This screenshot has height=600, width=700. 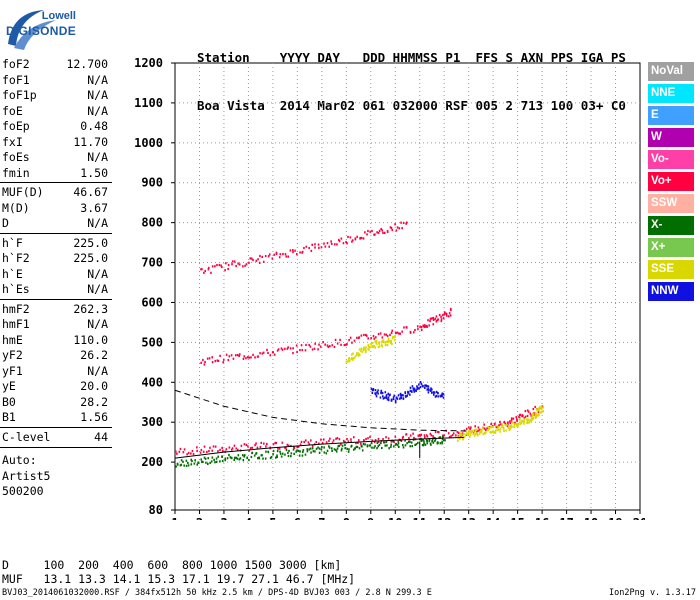 I want to click on y-tick-label: 800, so click(x=152, y=223).